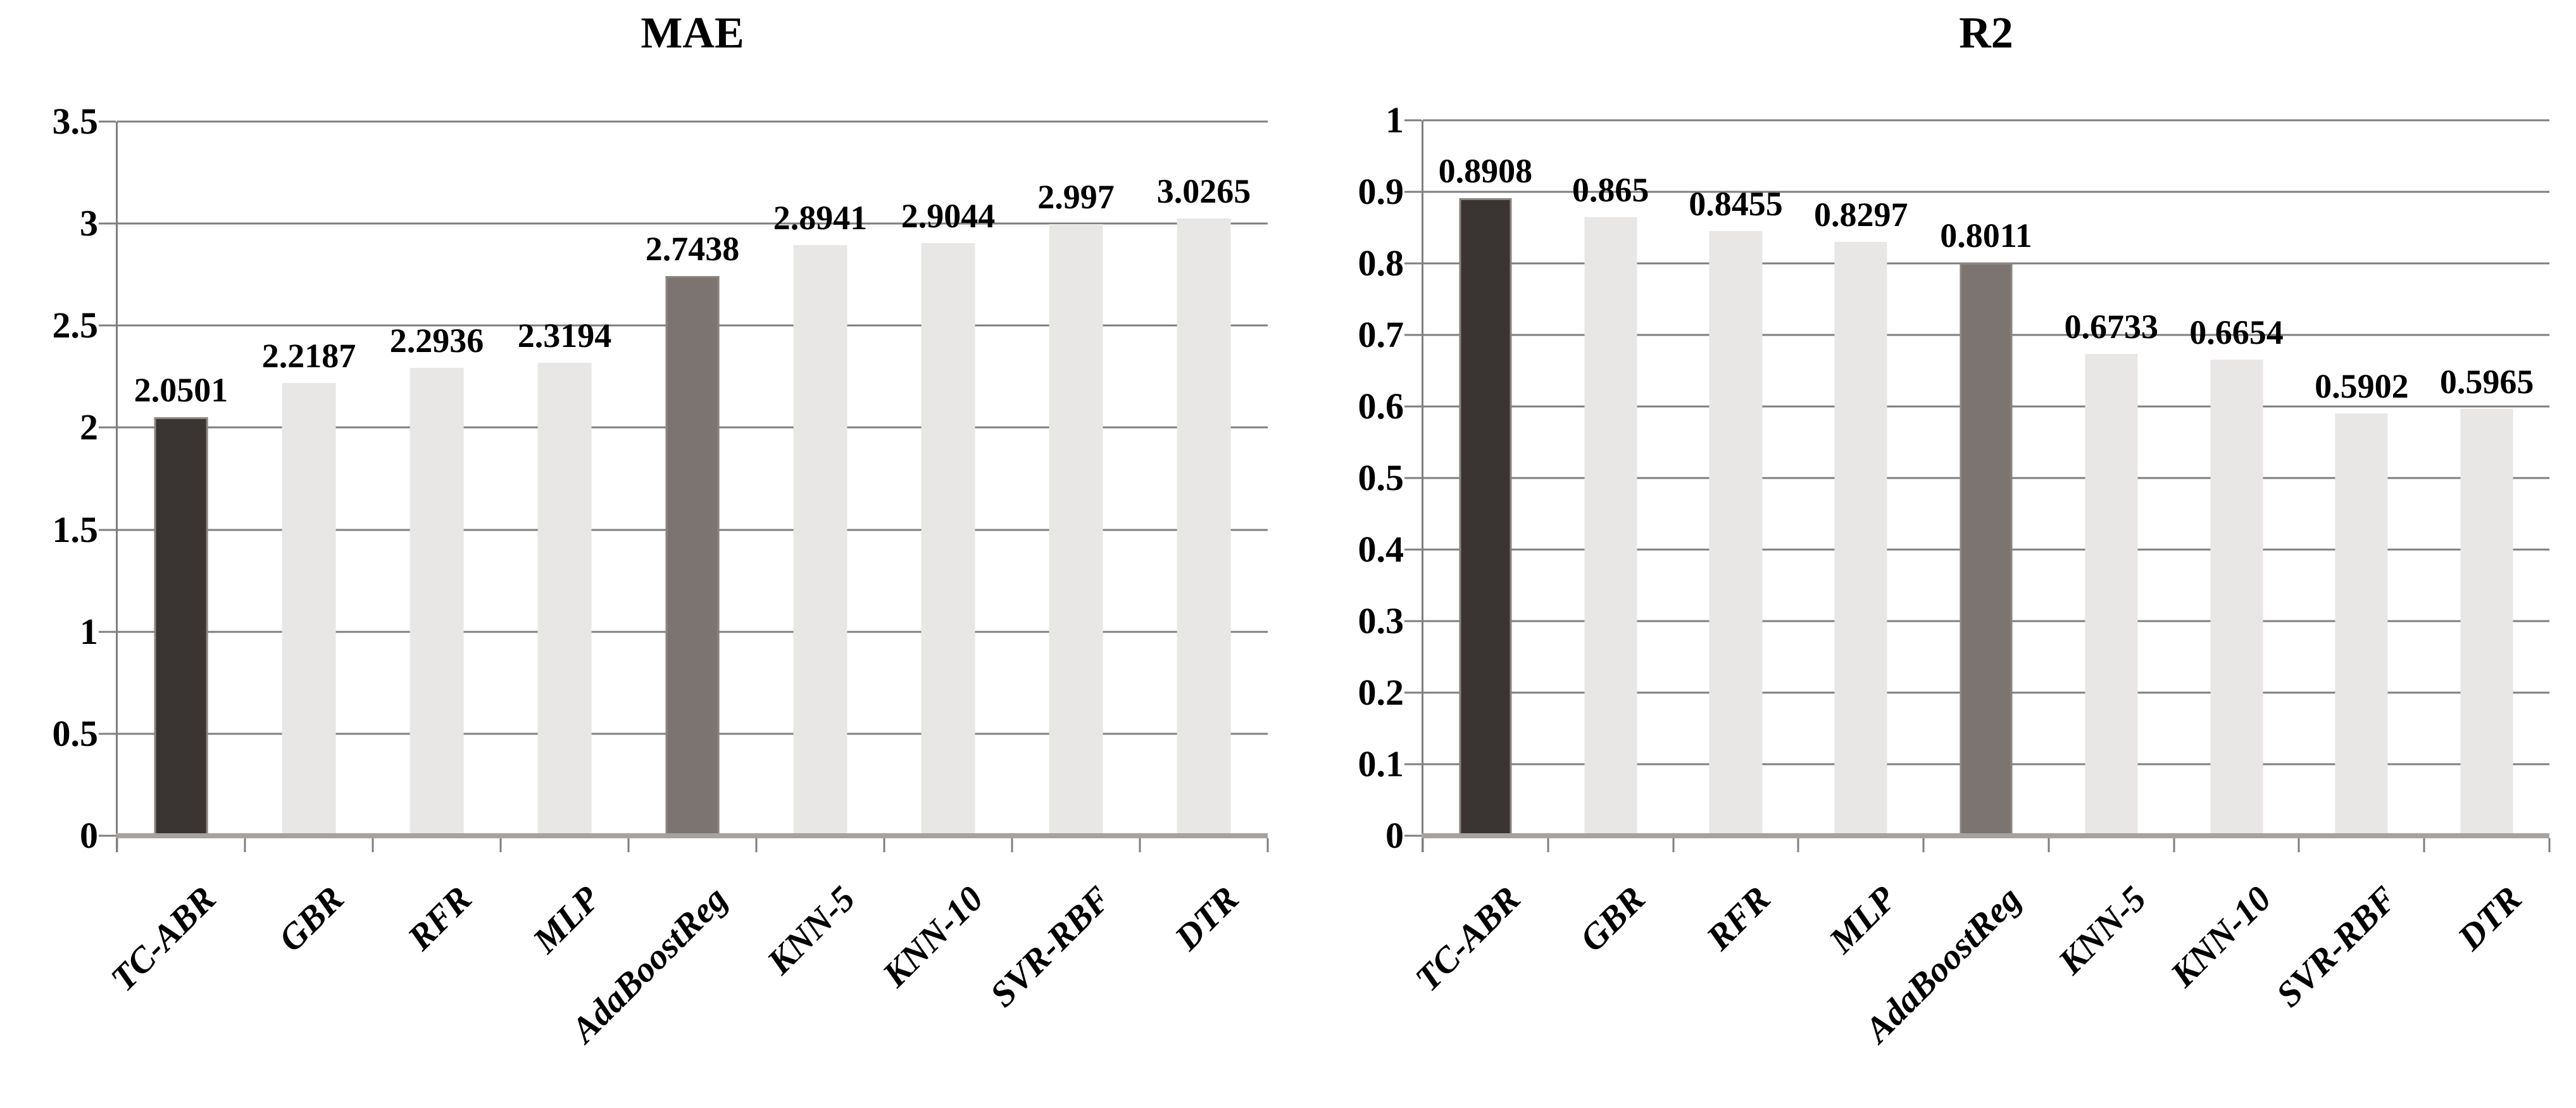 This screenshot has width=2576, height=1108. Describe the element at coordinates (436, 340) in the screenshot. I see `value-label-rfr: 2.2936` at that location.